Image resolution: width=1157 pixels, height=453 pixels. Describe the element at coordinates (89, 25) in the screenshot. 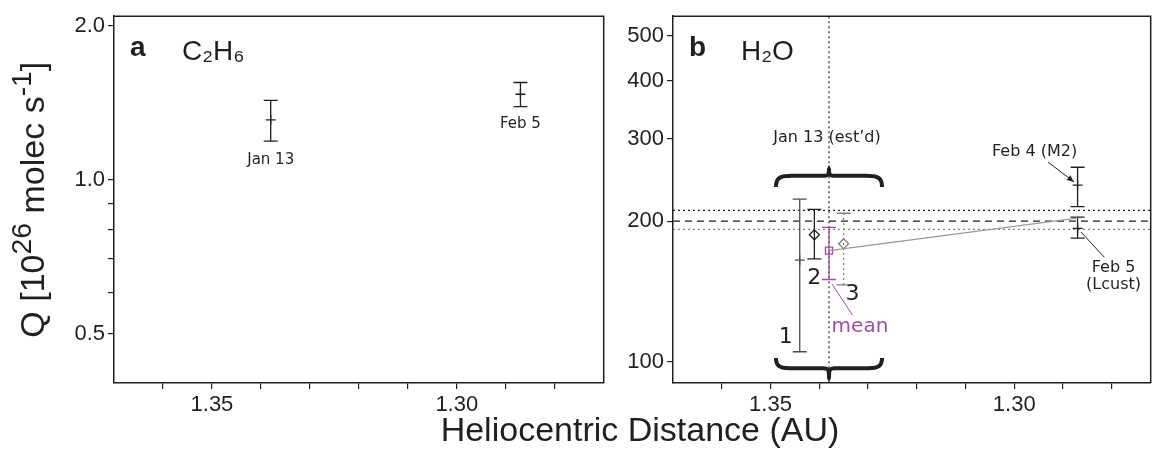

I see `y-tick-label: 2.0` at that location.